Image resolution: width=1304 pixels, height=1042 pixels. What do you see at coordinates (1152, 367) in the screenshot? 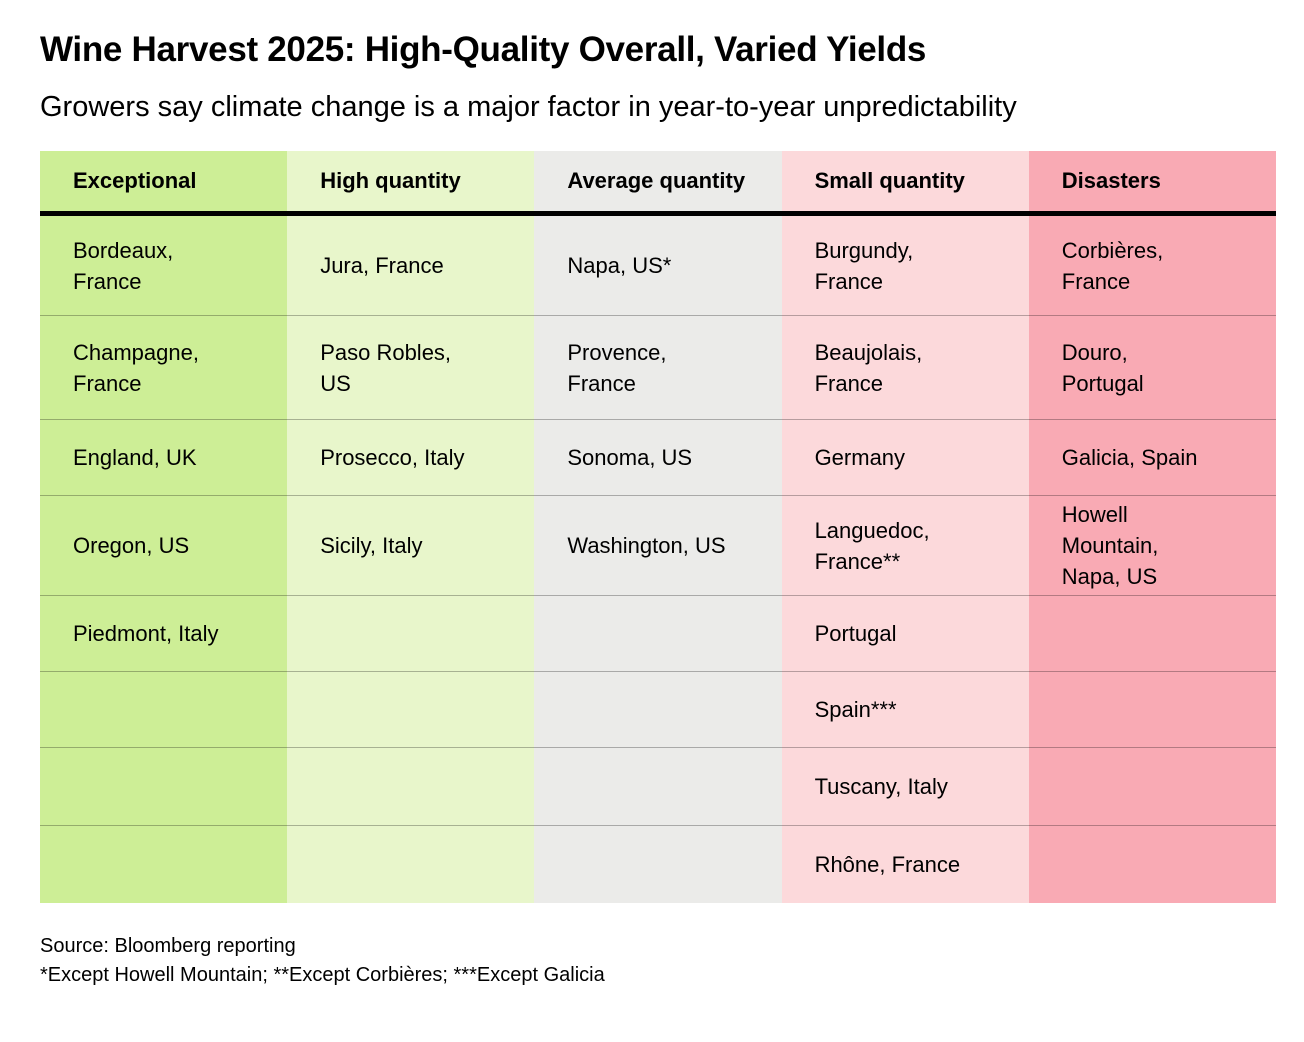
I see `table-cell: Douro, Portugal` at bounding box center [1152, 367].